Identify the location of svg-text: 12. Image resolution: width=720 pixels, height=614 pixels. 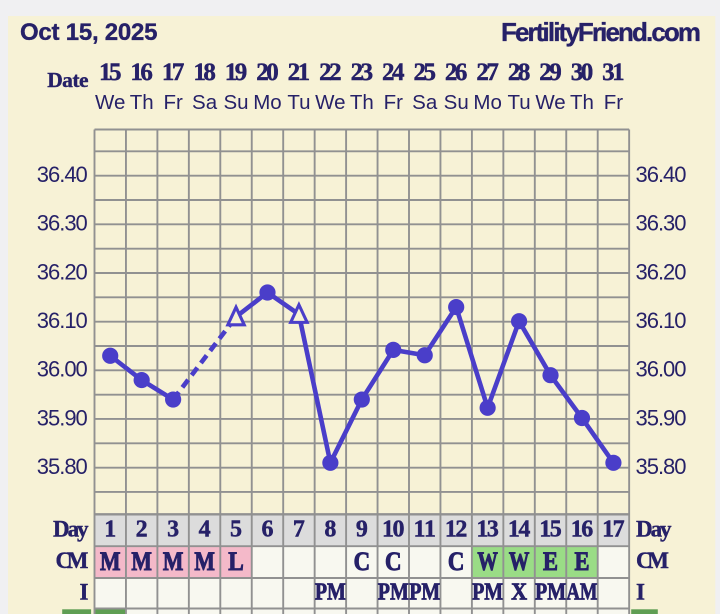
(456, 529).